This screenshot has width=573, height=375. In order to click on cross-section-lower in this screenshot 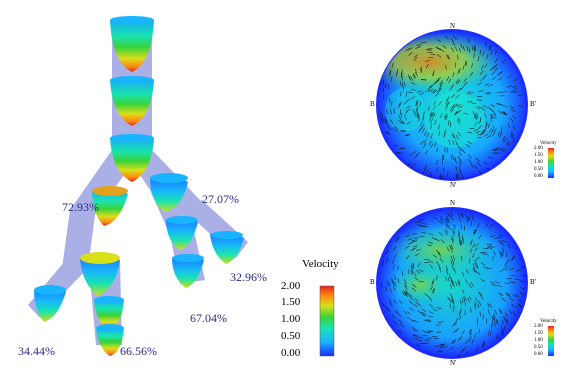, I will do `click(452, 283)`.